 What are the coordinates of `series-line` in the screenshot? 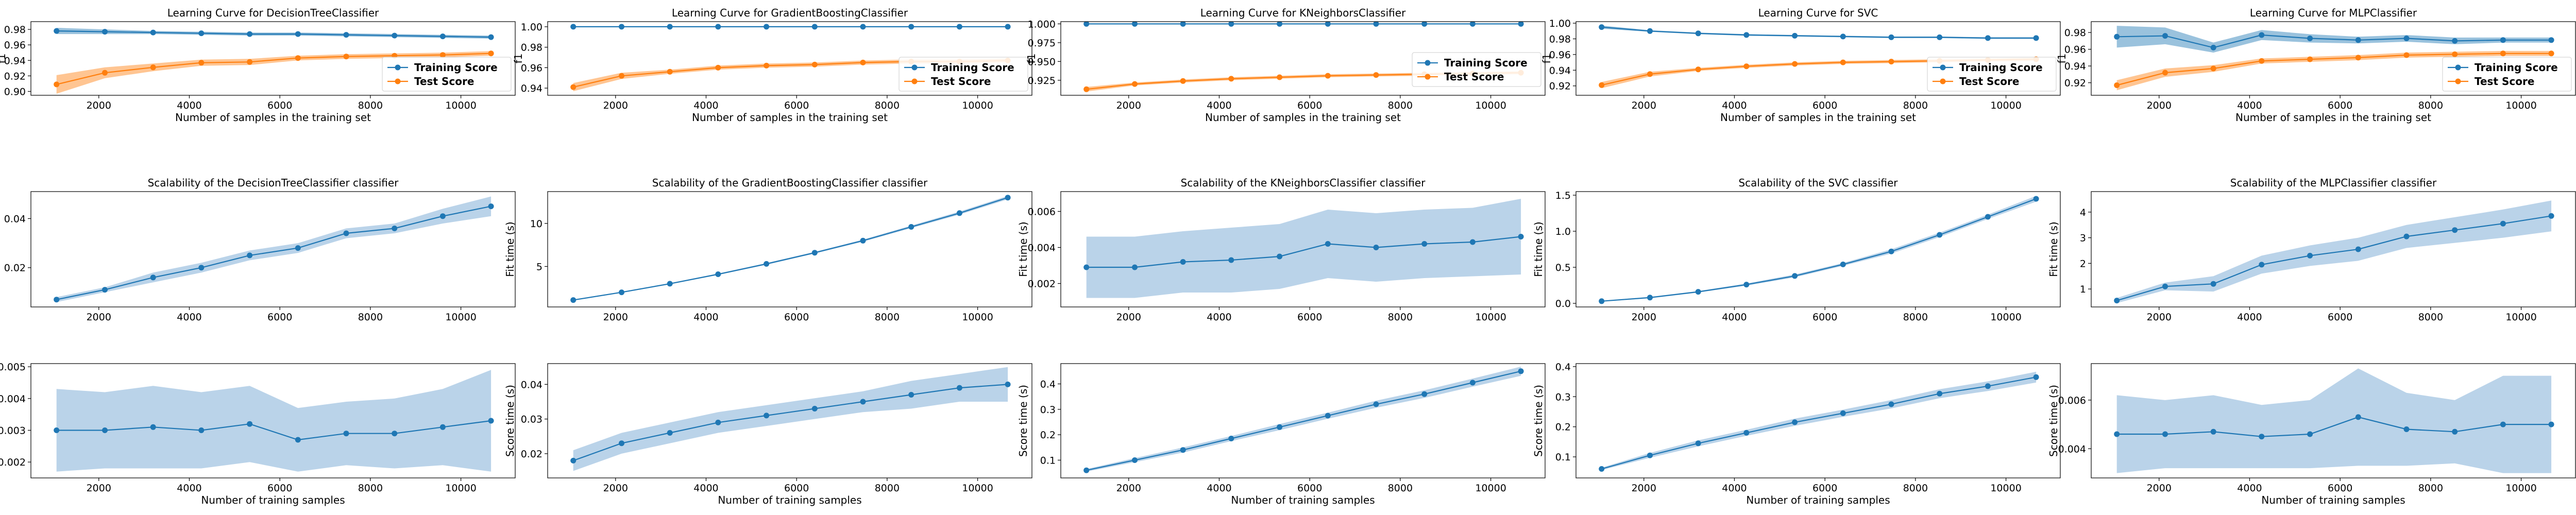 It's located at (1303, 420).